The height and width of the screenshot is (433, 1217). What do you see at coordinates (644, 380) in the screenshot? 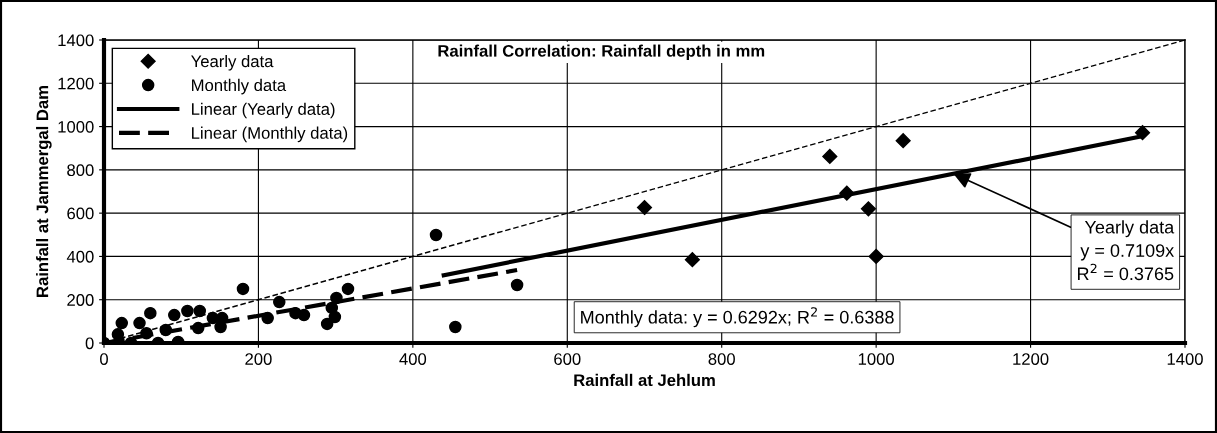
I see `x-axis-title: Rainfall at Jehlum` at bounding box center [644, 380].